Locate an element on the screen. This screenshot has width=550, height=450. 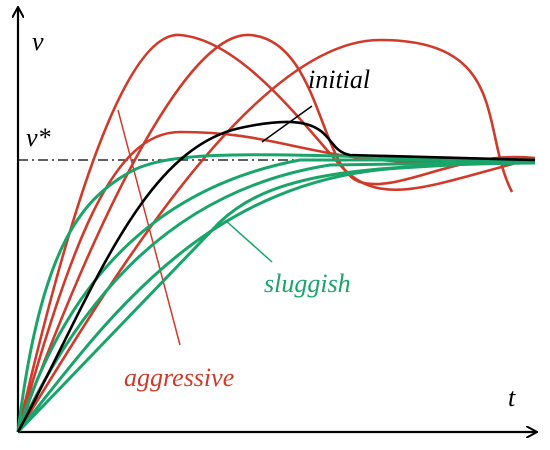
initial-label: initial is located at coordinates (339, 79).